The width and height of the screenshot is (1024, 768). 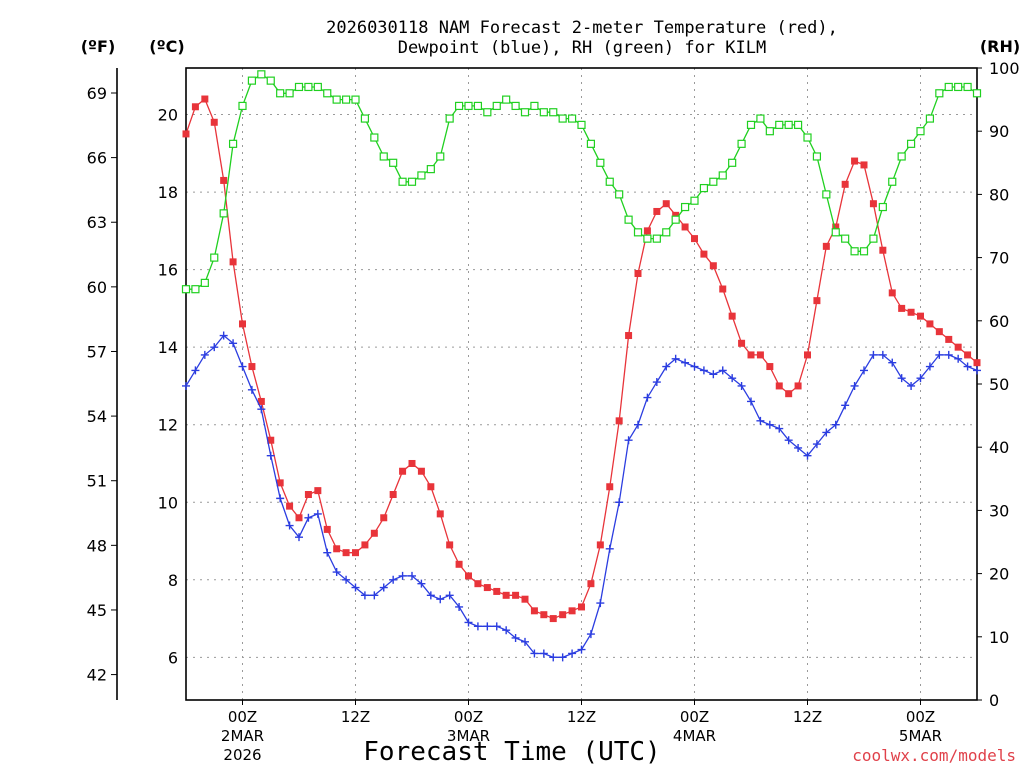 What do you see at coordinates (999, 194) in the screenshot?
I see `rh-tick-label: 80` at bounding box center [999, 194].